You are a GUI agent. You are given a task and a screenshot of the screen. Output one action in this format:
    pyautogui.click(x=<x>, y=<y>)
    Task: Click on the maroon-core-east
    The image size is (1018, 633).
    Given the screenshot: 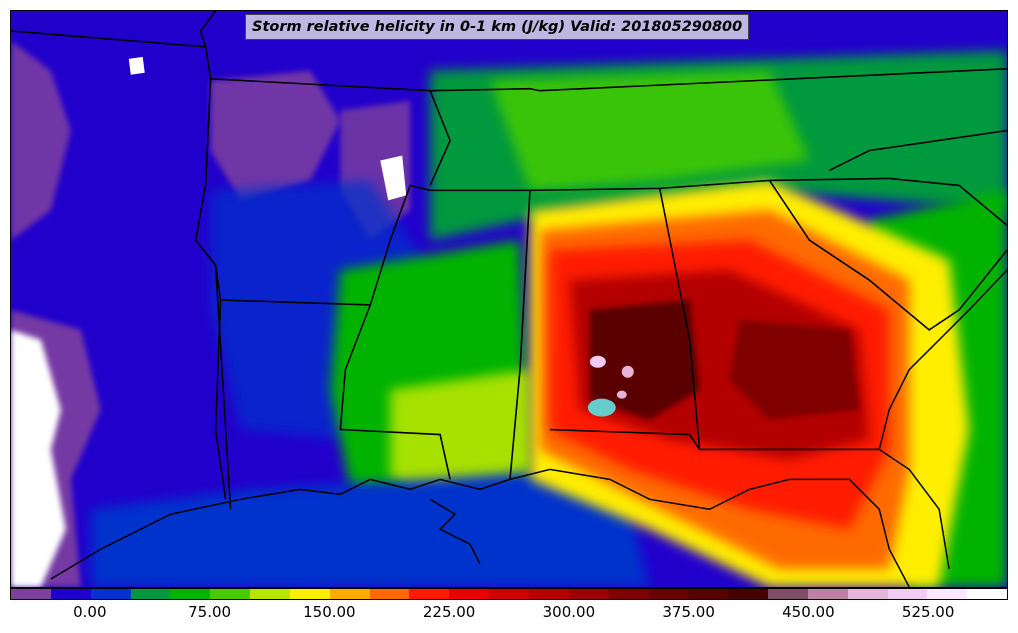 What is the action you would take?
    pyautogui.click(x=794, y=369)
    